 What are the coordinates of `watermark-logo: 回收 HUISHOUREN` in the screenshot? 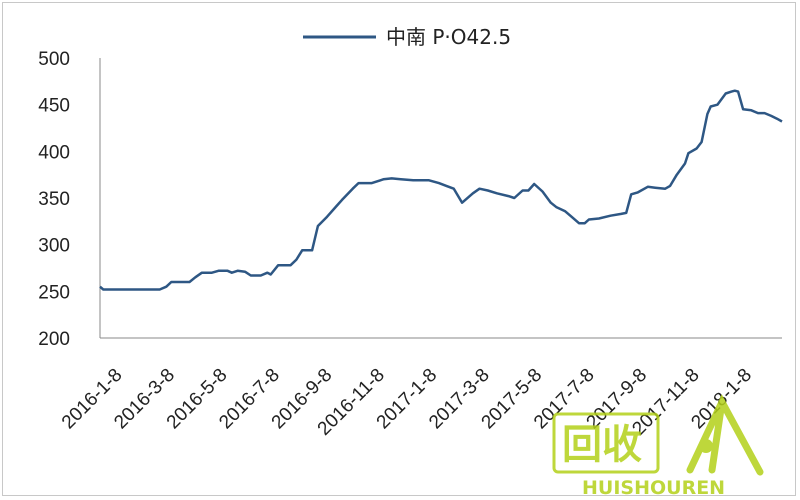 It's located at (658, 446).